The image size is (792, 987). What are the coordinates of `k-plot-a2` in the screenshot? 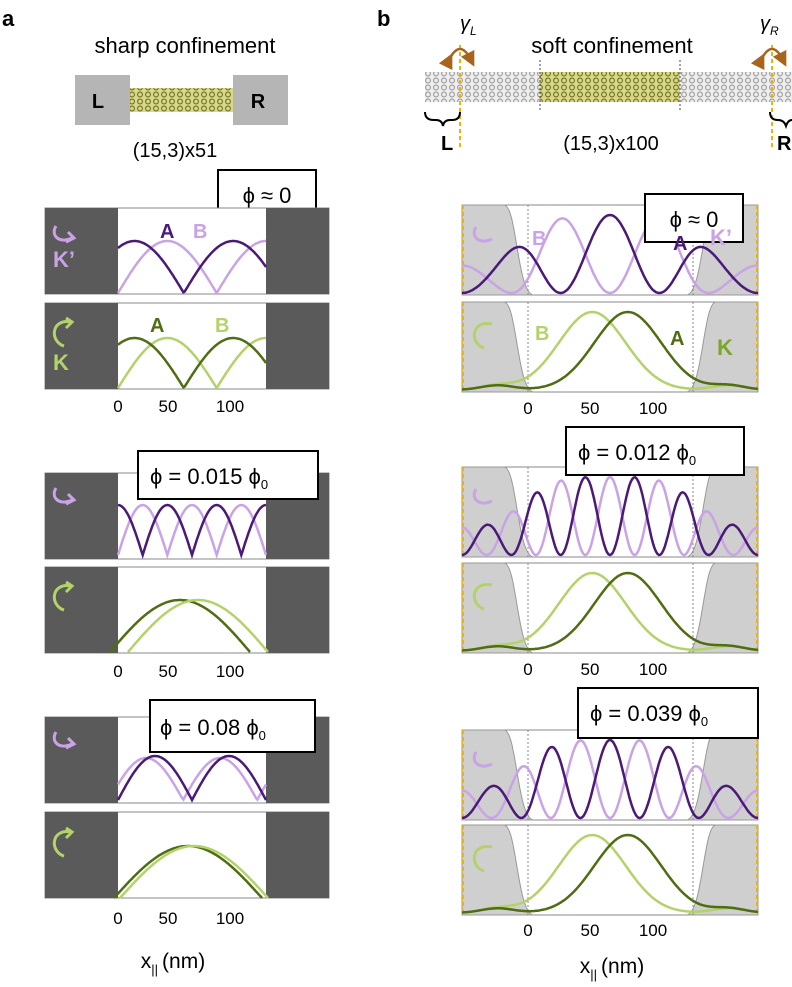 It's located at (187, 610).